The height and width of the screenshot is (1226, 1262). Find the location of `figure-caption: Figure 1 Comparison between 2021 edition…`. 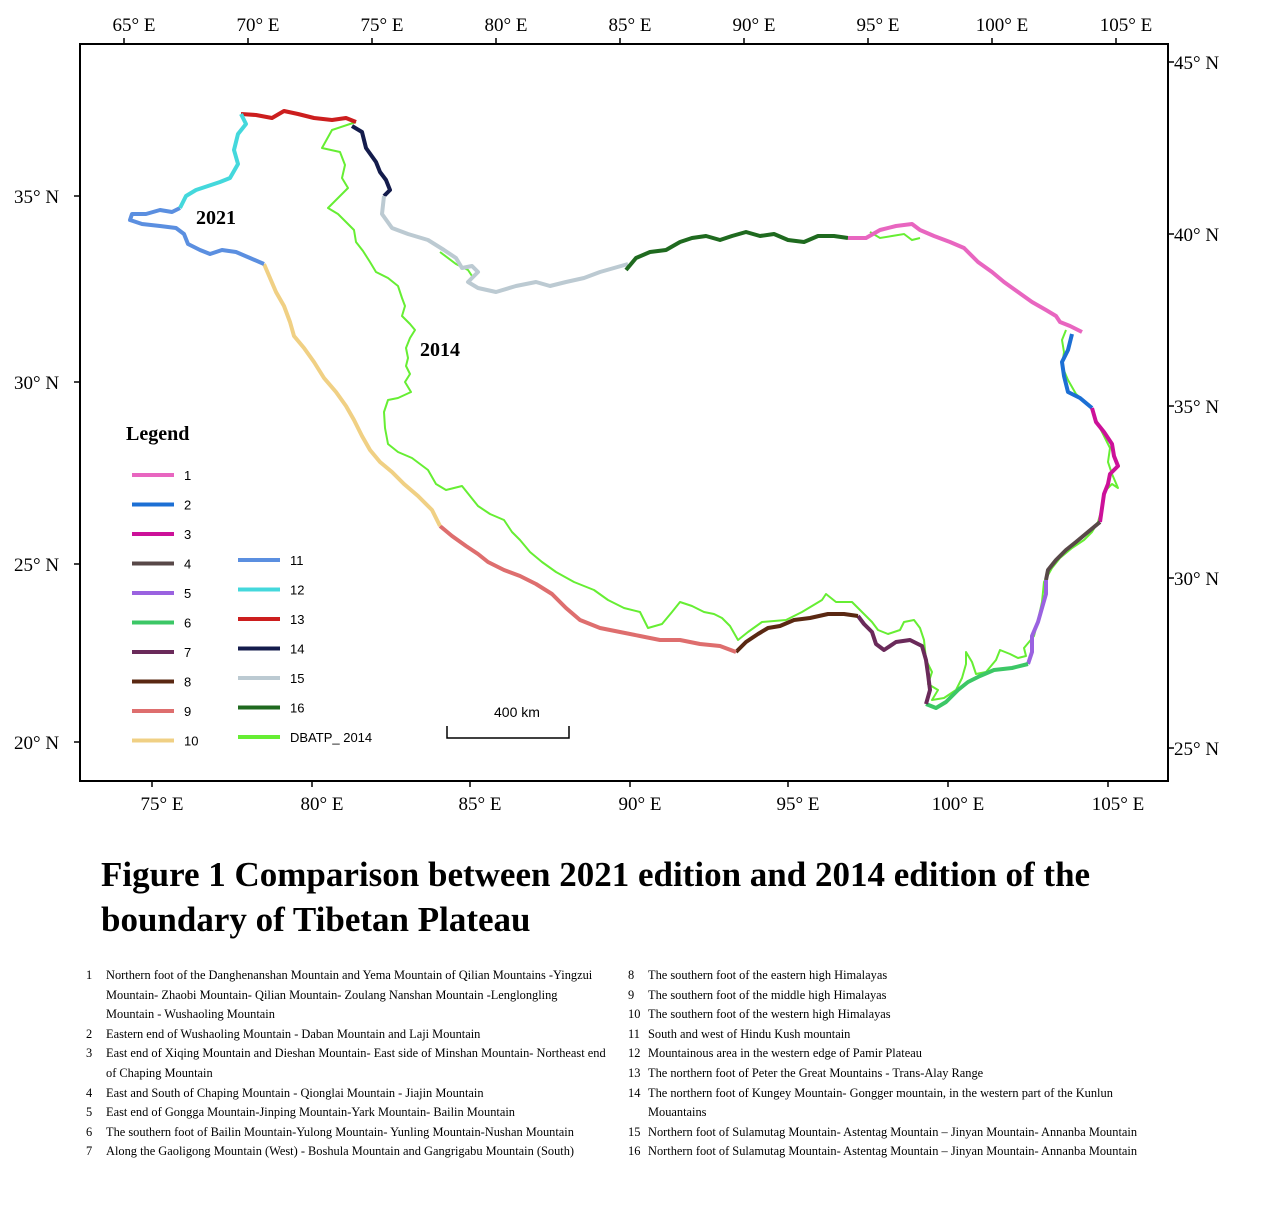

figure-caption: Figure 1 Comparison between 2021 edition… is located at coordinates (596, 897).